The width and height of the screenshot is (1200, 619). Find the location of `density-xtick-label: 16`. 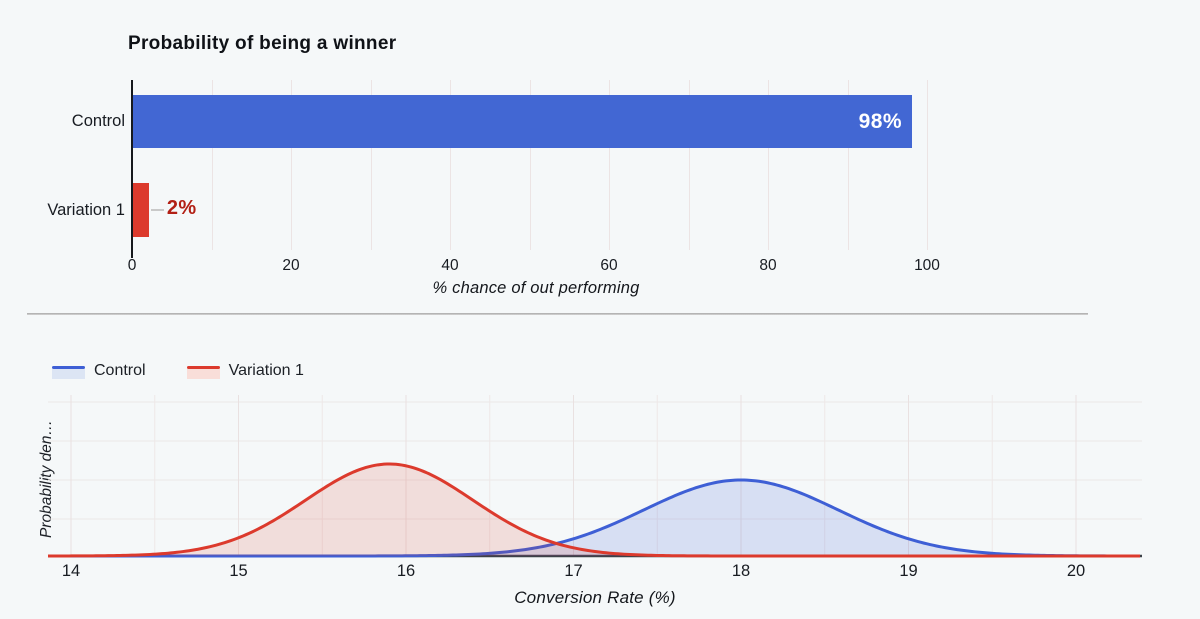

density-xtick-label: 16 is located at coordinates (406, 571).